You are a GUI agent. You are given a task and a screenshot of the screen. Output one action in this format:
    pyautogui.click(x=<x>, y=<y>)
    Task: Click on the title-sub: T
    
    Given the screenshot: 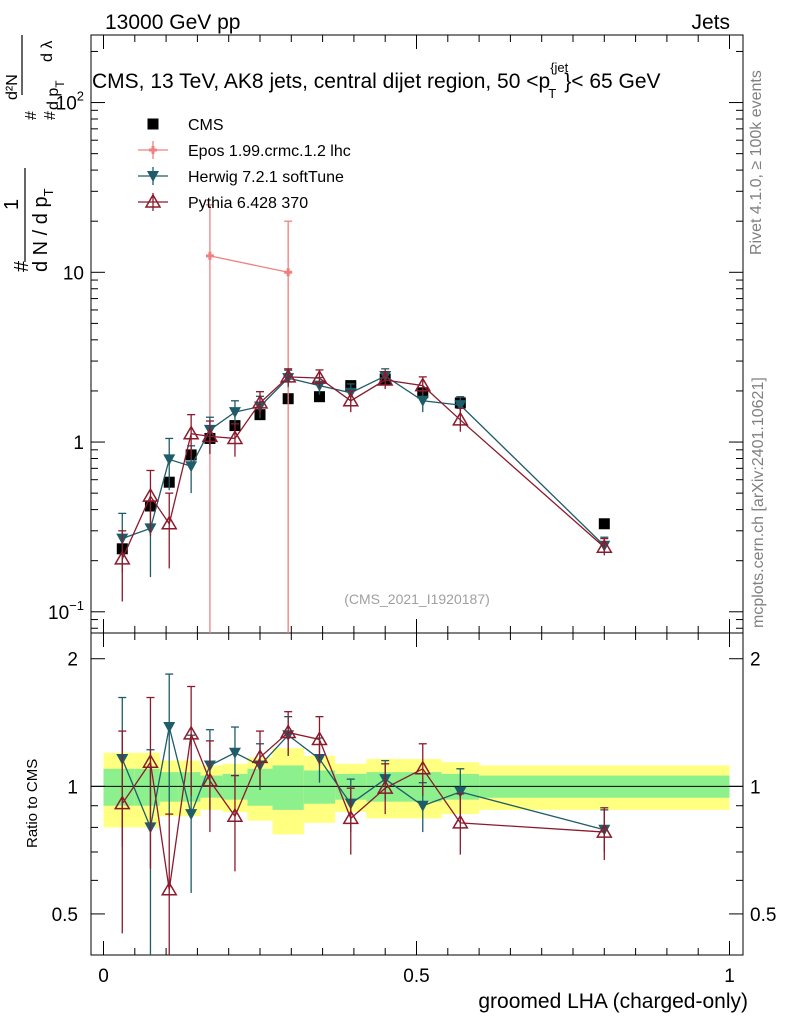 What is the action you would take?
    pyautogui.click(x=552, y=93)
    